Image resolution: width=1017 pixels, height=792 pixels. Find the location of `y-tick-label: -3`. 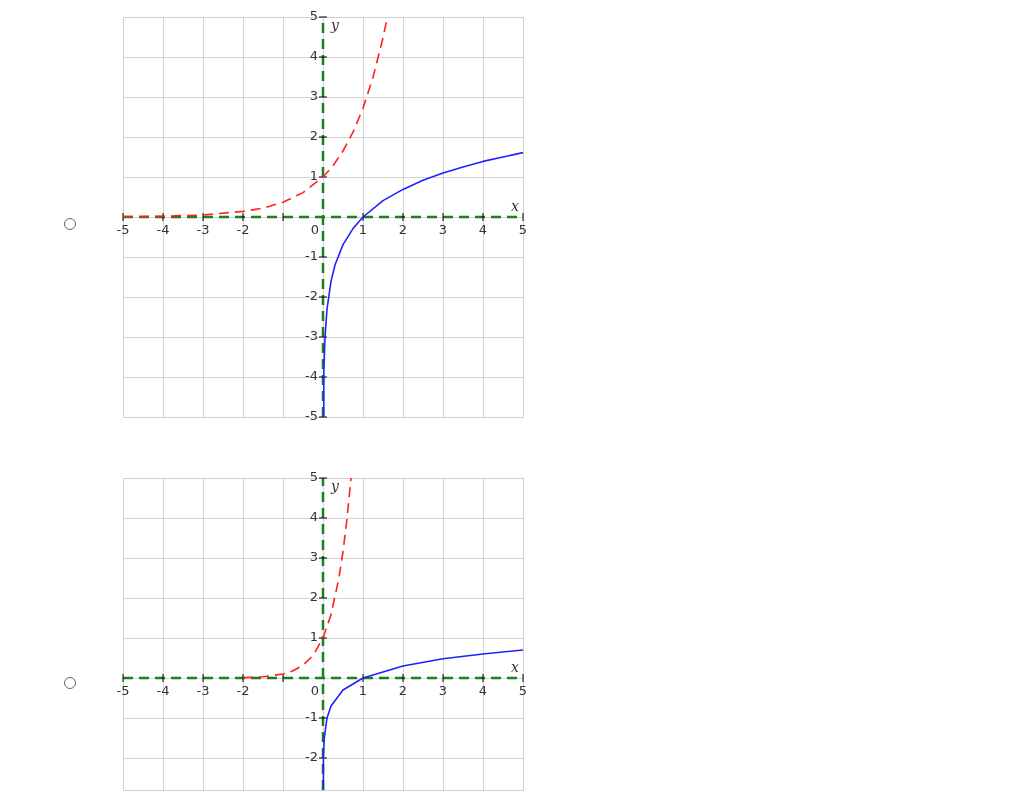

y-tick-label: -3 is located at coordinates (311, 336).